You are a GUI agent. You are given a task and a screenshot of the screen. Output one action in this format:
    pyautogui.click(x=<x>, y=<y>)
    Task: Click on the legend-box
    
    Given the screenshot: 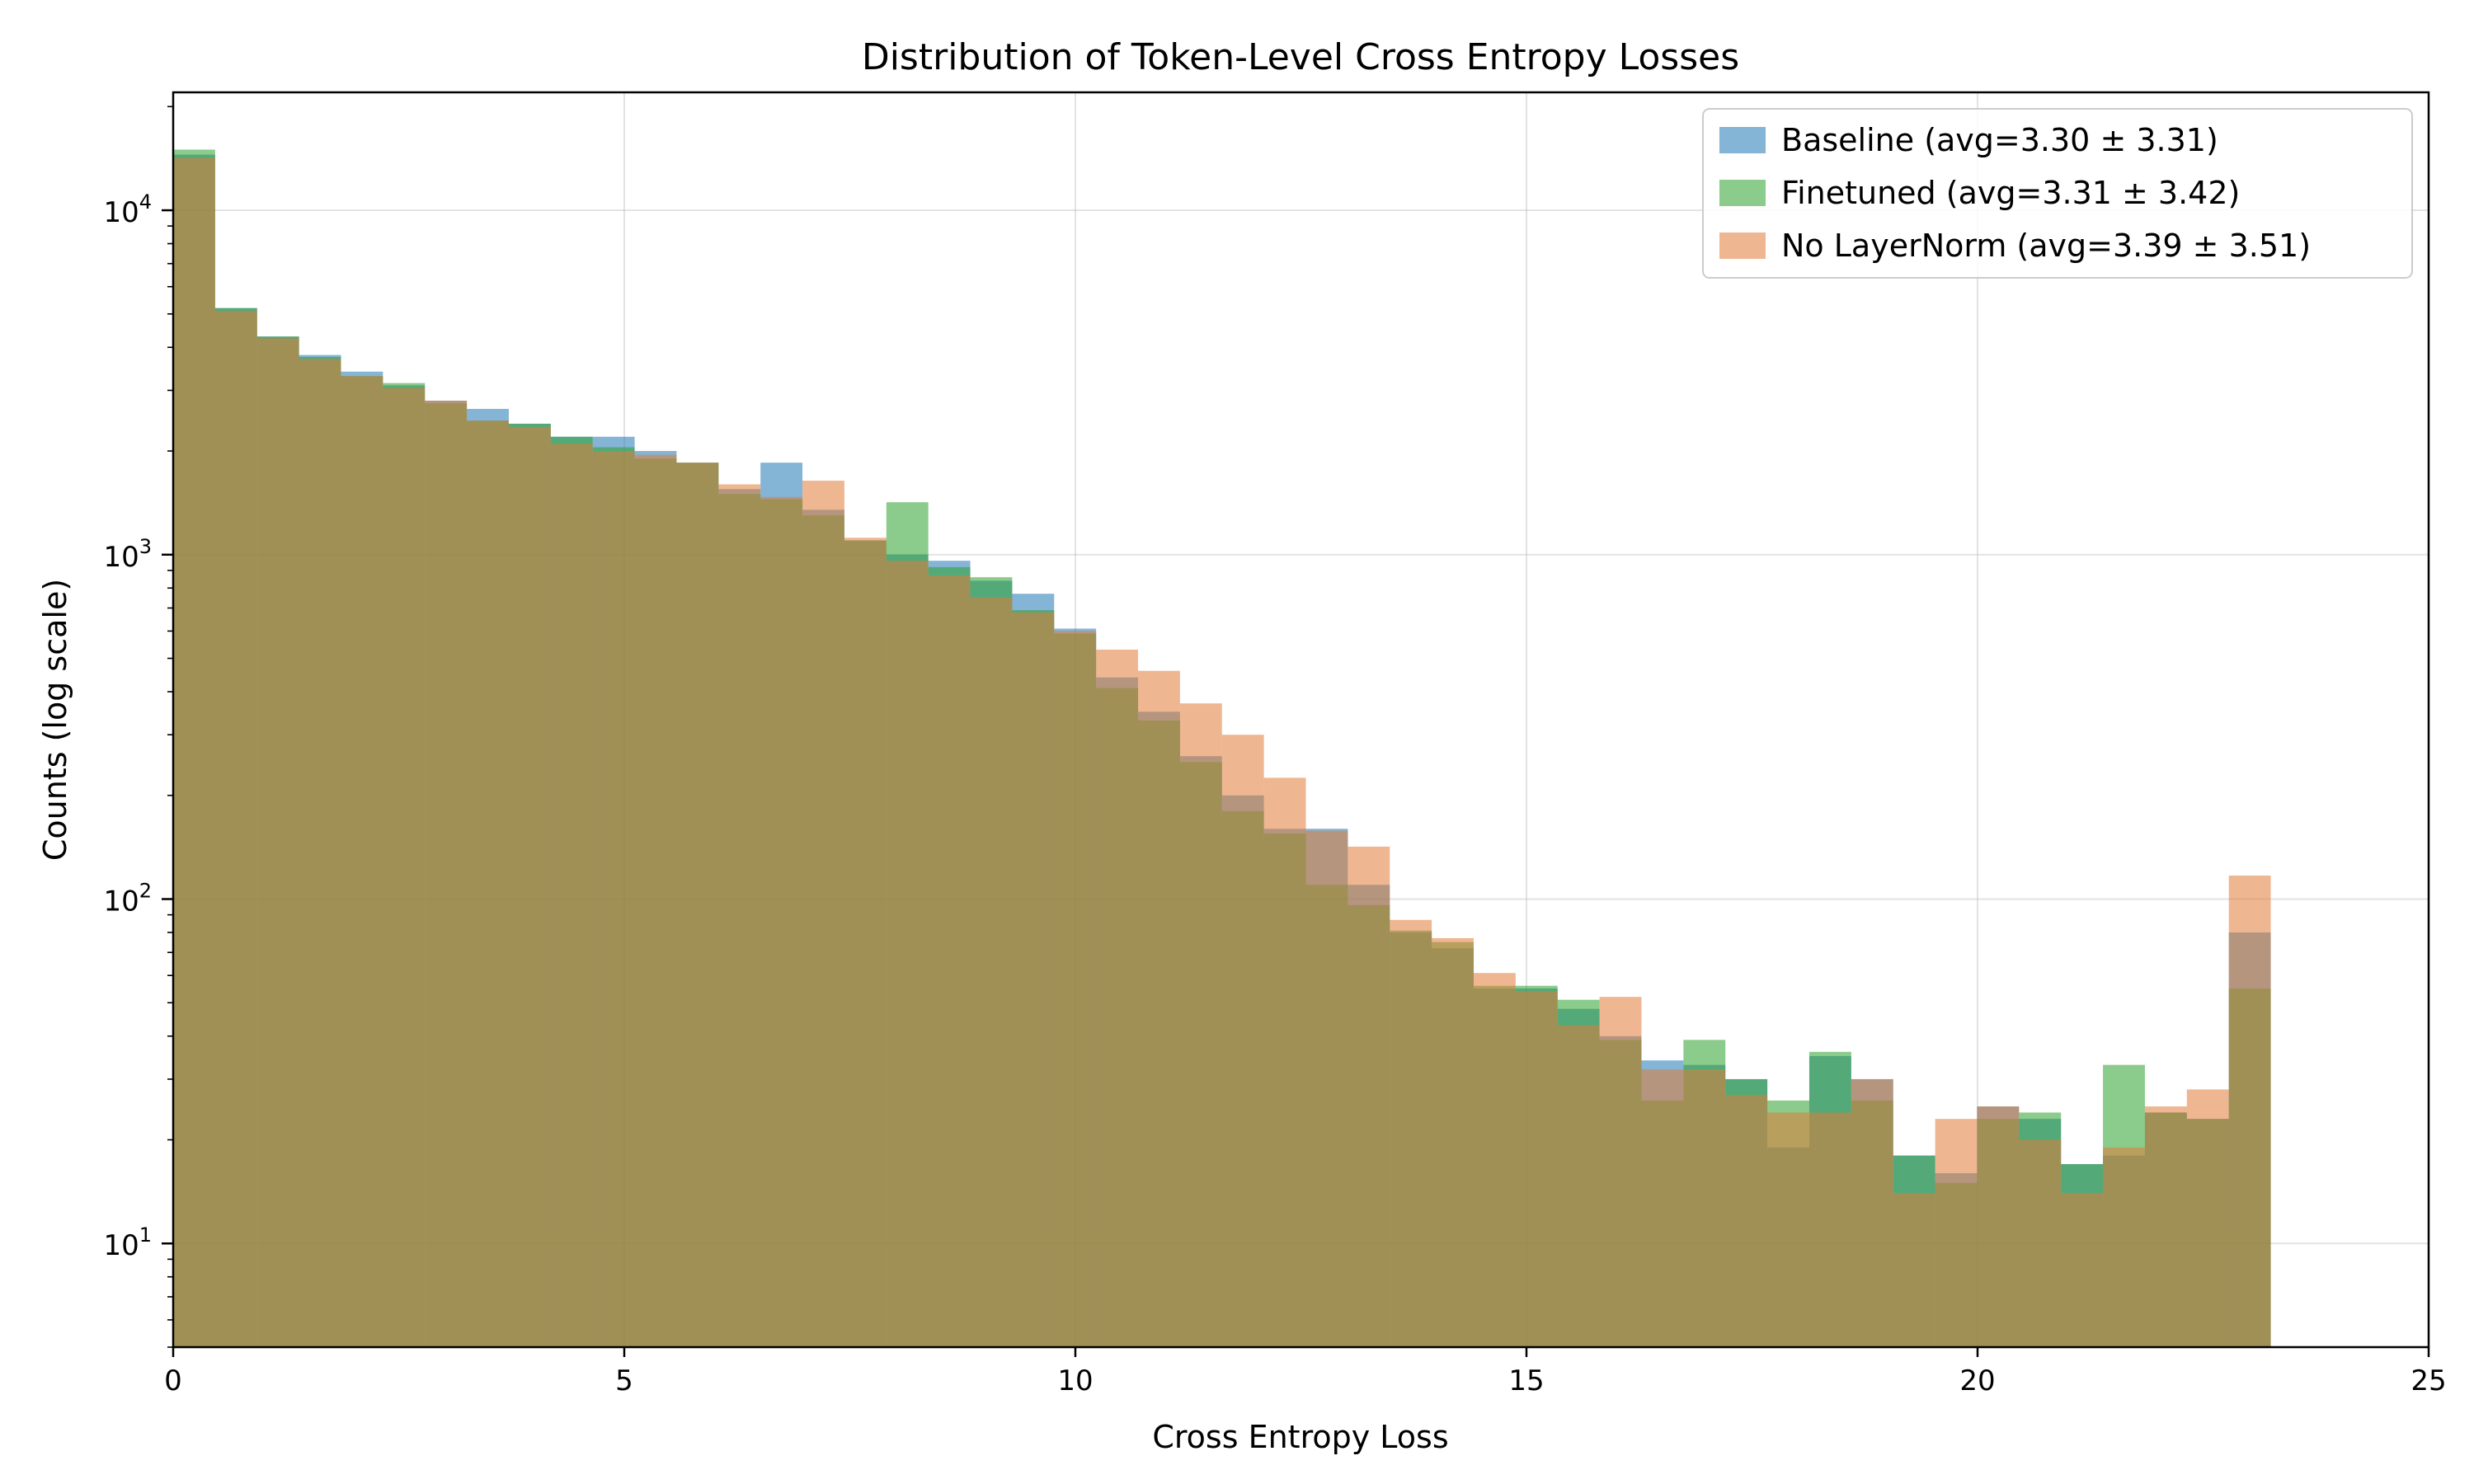 What is the action you would take?
    pyautogui.click(x=2057, y=193)
    